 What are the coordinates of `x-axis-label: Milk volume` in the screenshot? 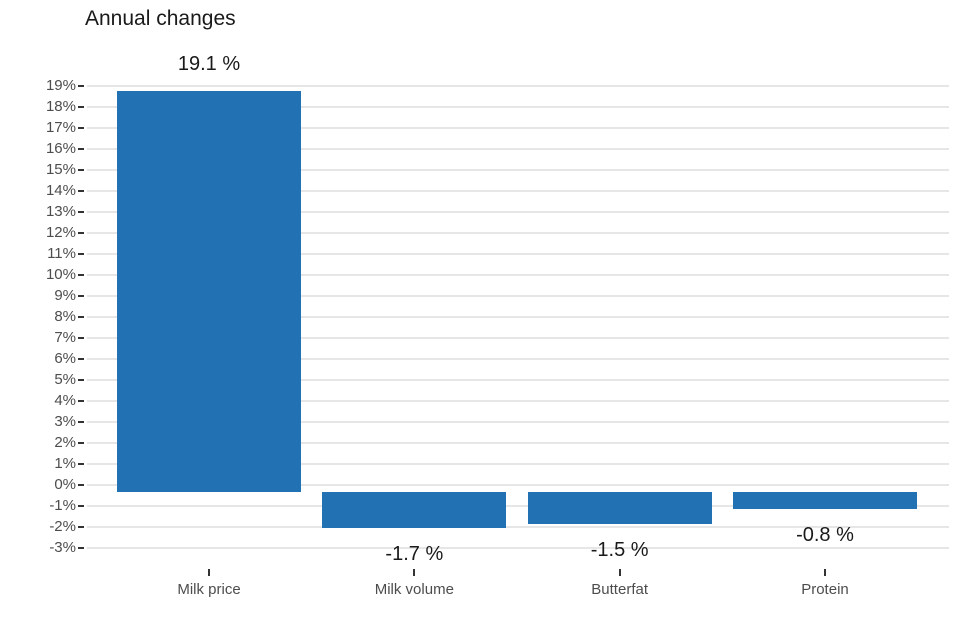 It's located at (414, 589).